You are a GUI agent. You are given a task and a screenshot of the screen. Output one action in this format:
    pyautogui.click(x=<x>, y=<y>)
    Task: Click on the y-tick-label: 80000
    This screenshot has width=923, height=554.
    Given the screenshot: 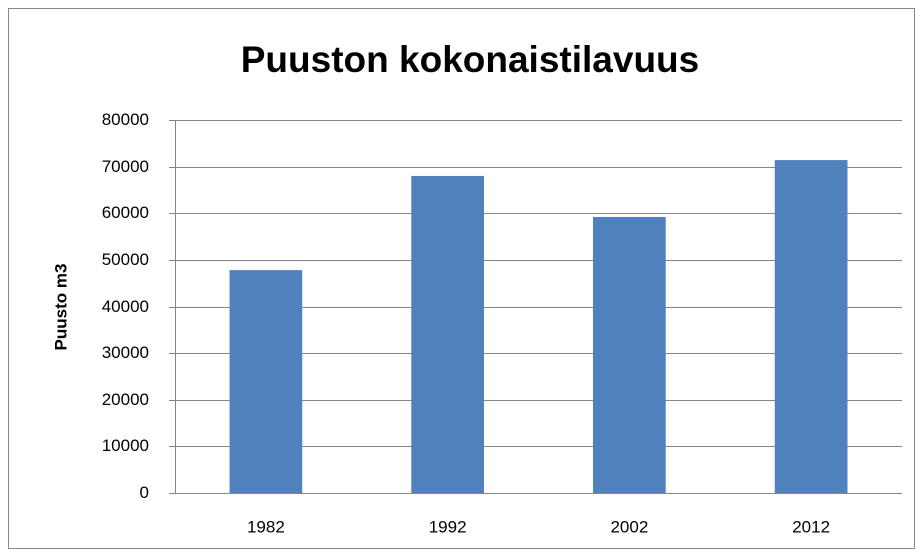 What is the action you would take?
    pyautogui.click(x=125, y=119)
    